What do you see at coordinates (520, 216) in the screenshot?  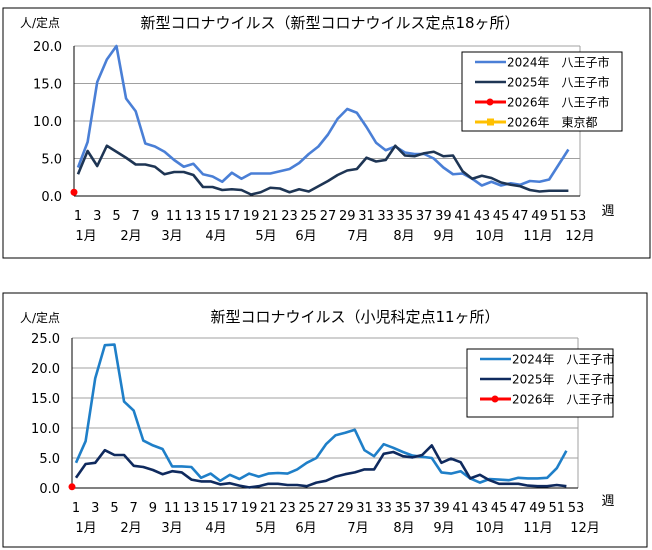 I see `x-tick-label: 47` at bounding box center [520, 216].